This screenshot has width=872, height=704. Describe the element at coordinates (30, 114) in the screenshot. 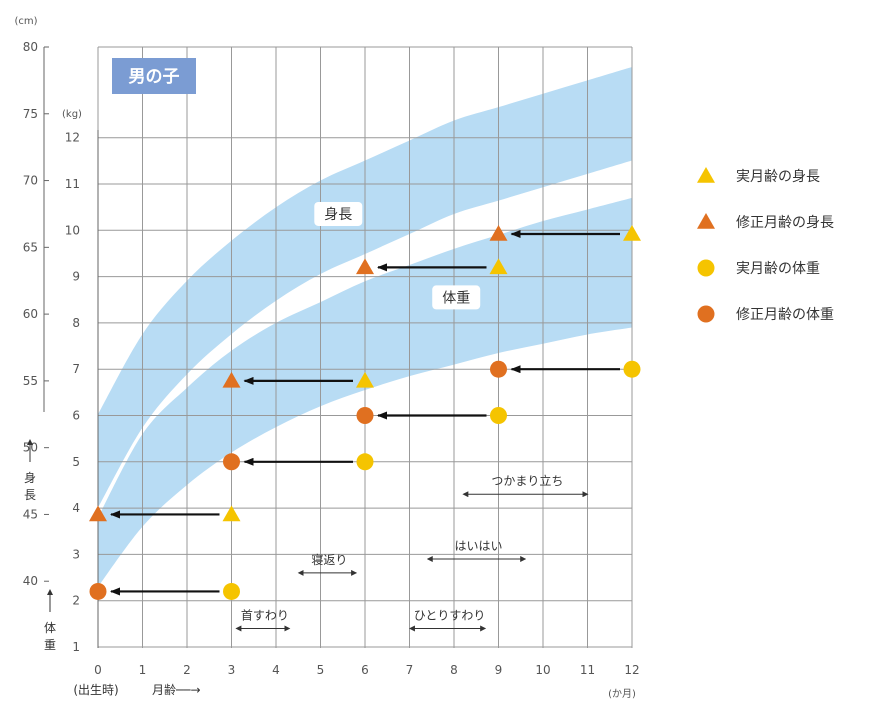

I see `height-tick-label: 75` at that location.